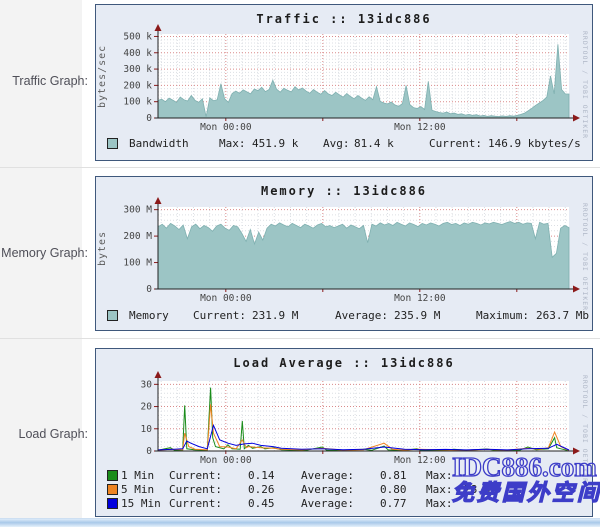 Image resolution: width=600 pixels, height=527 pixels. I want to click on legend-key: Avg:, so click(336, 143).